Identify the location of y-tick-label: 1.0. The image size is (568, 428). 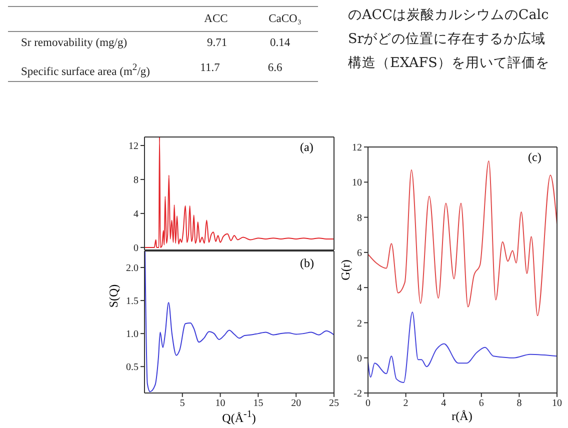
(132, 334).